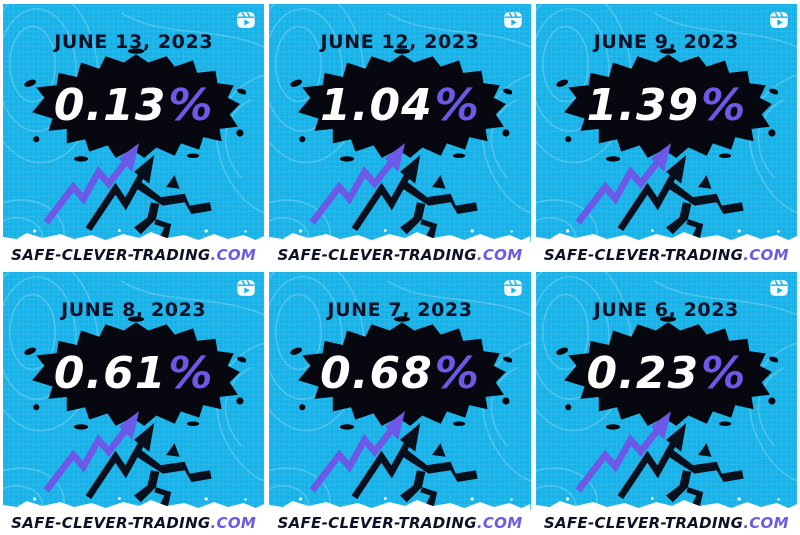 The width and height of the screenshot is (800, 535). I want to click on percent-splash: 1.39%, so click(667, 105).